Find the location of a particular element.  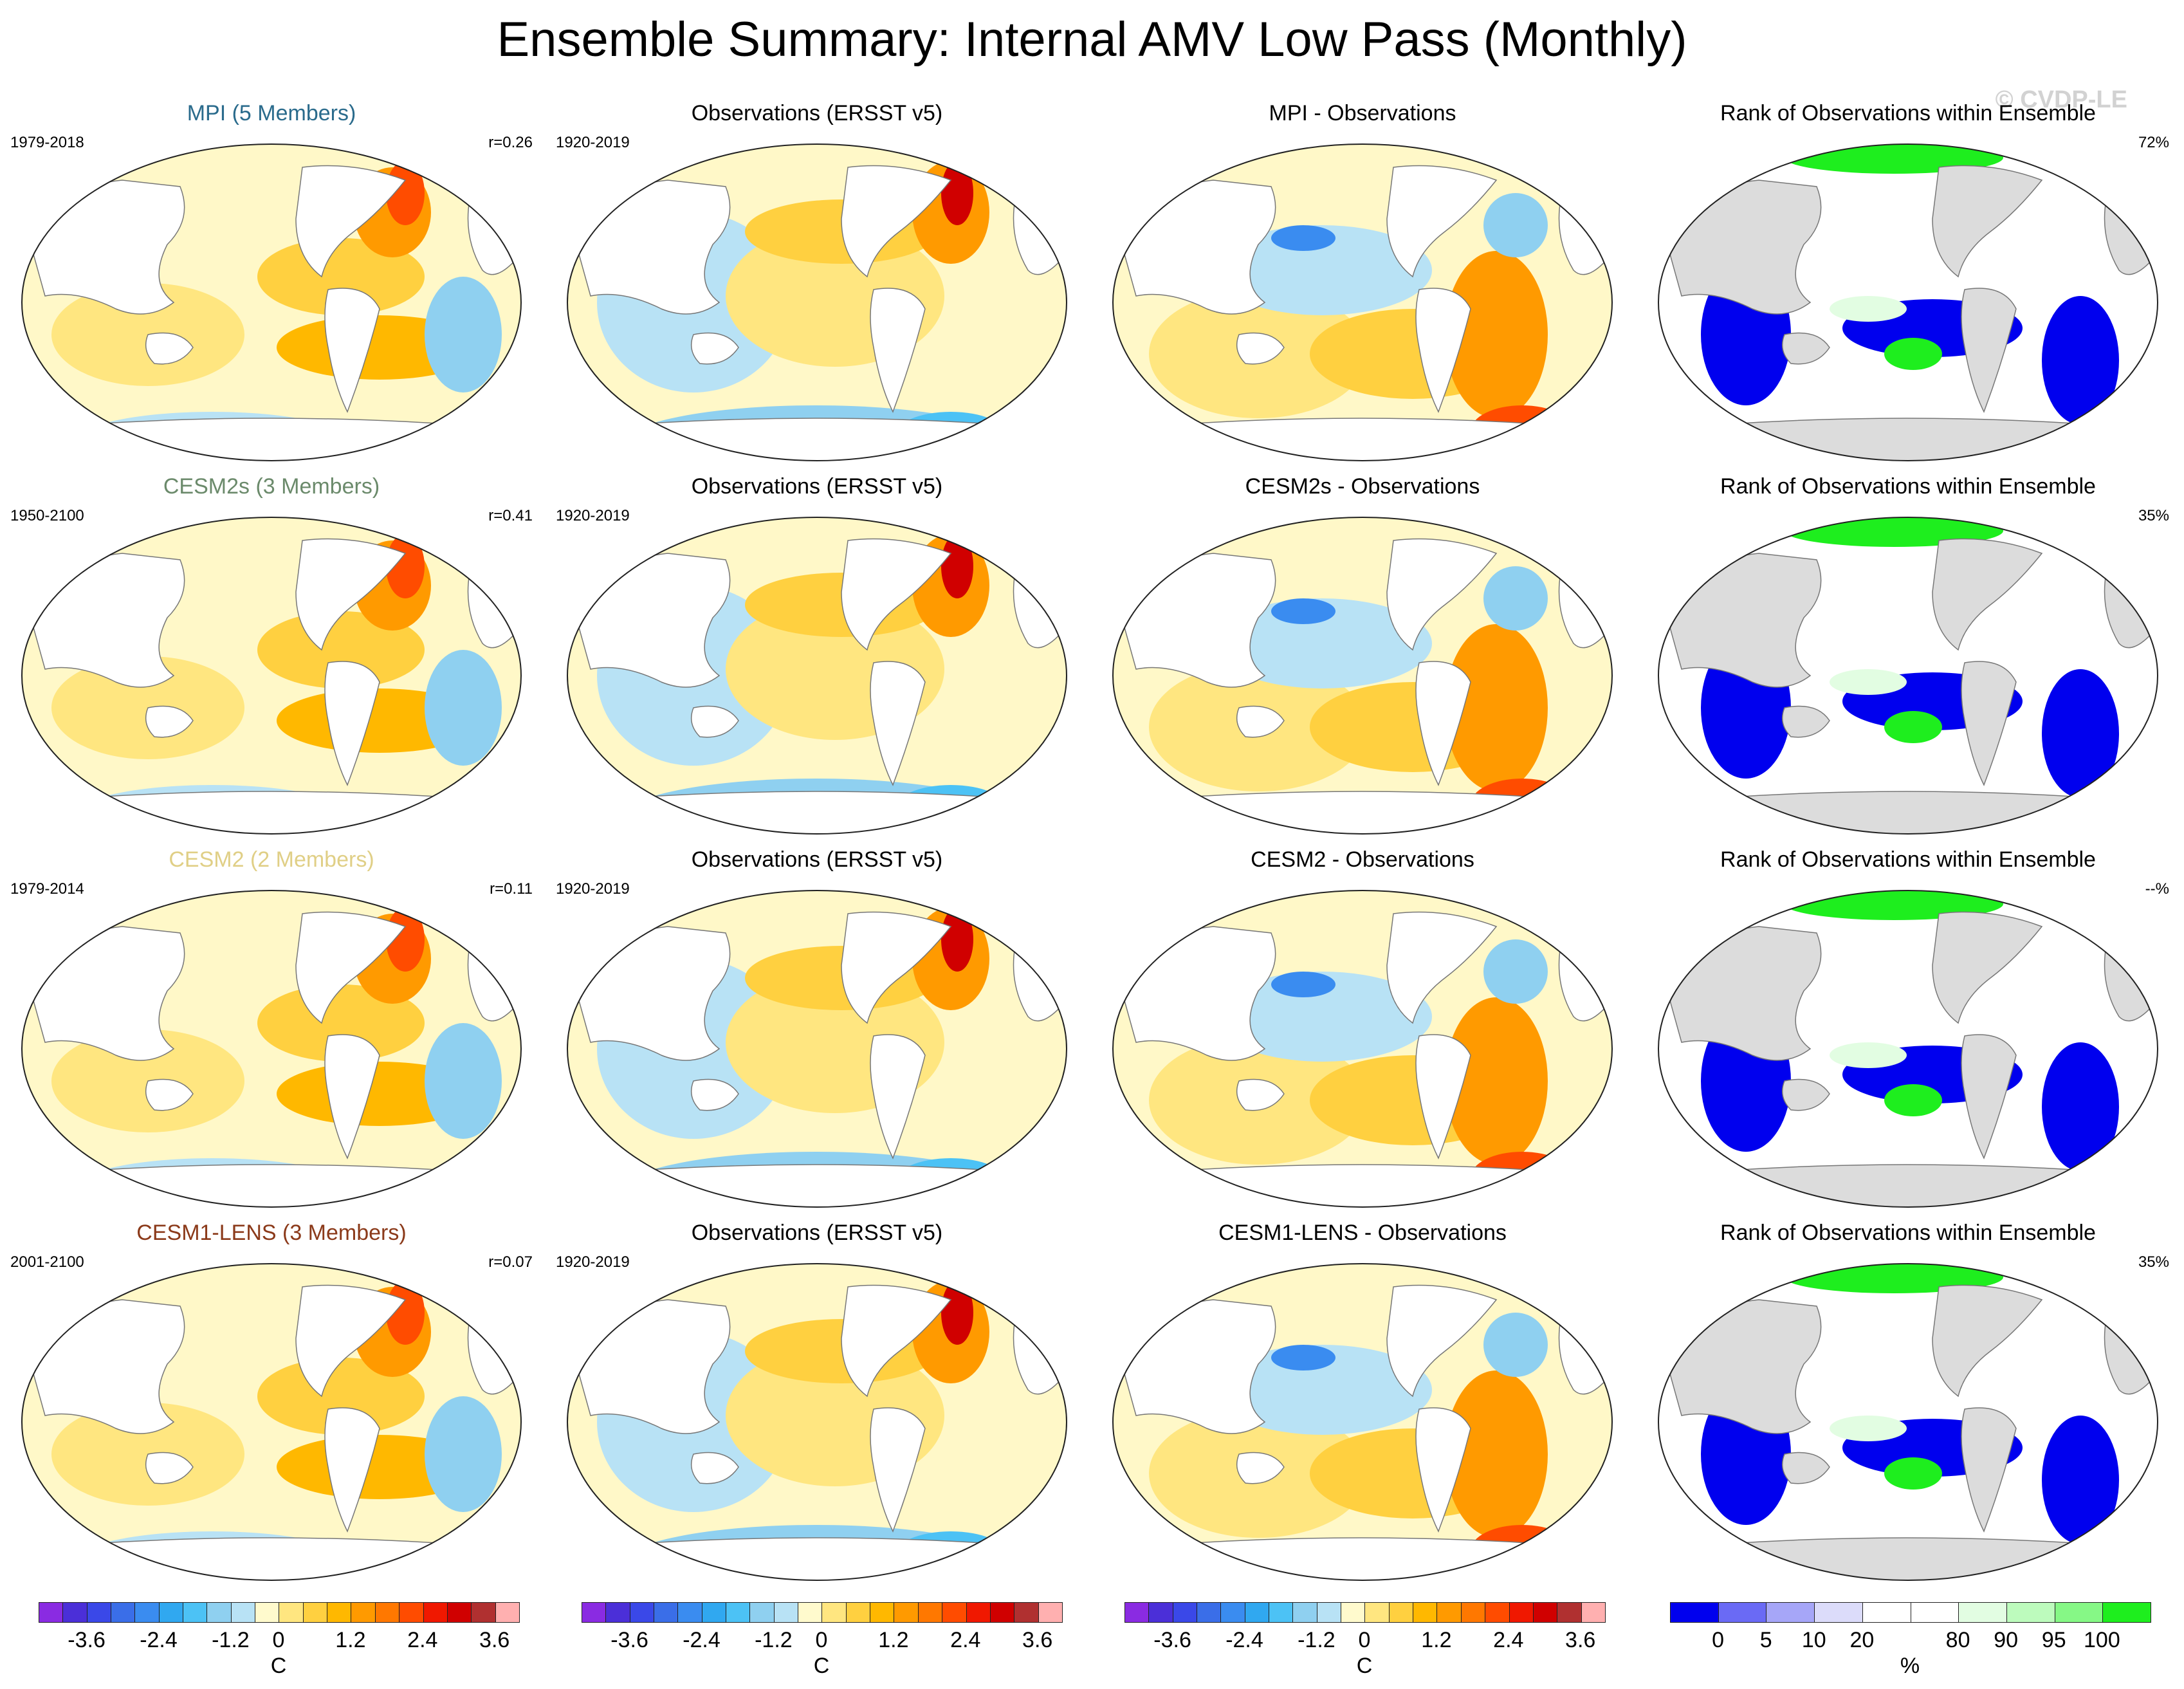

panel-model-row-3: CESM2 (2 Members) 1979-2014 r=0.11 is located at coordinates (271, 1029).